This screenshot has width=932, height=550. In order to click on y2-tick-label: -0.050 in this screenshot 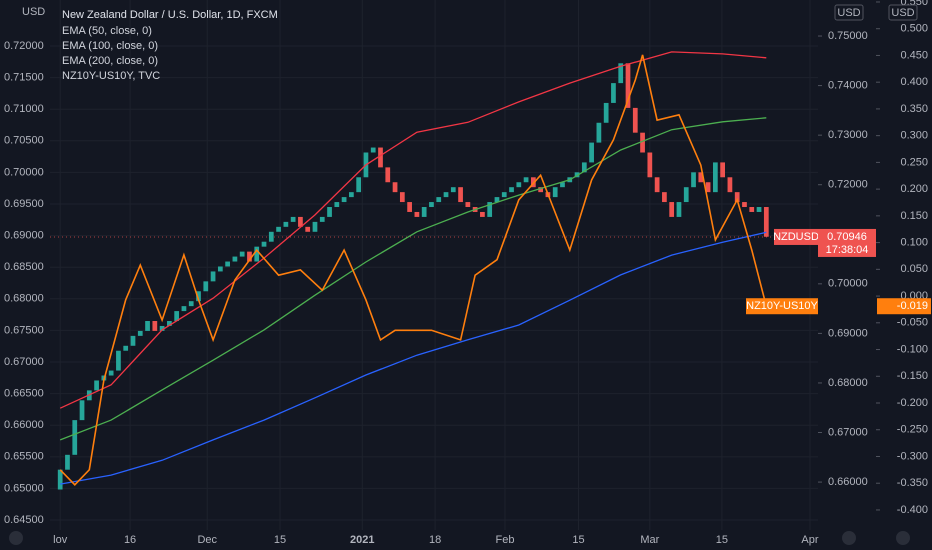, I will do `click(912, 323)`.